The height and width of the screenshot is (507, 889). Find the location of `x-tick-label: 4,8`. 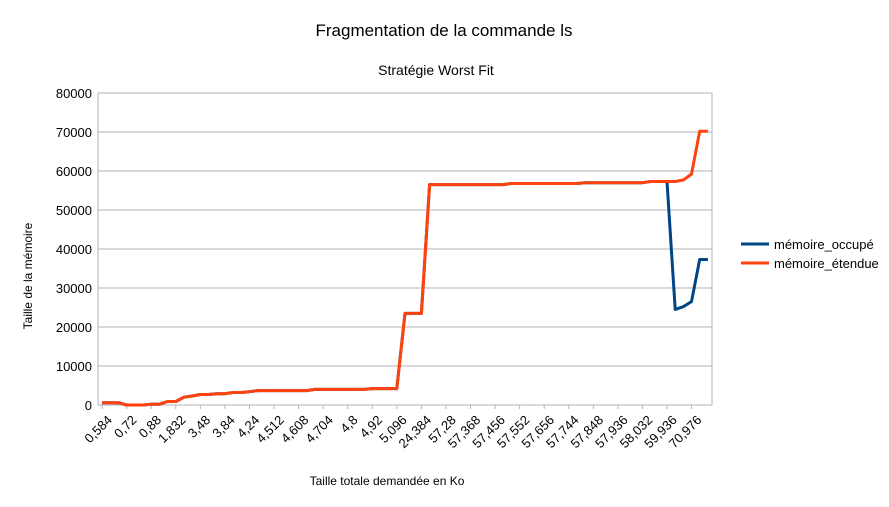

x-tick-label: 4,8 is located at coordinates (348, 423).